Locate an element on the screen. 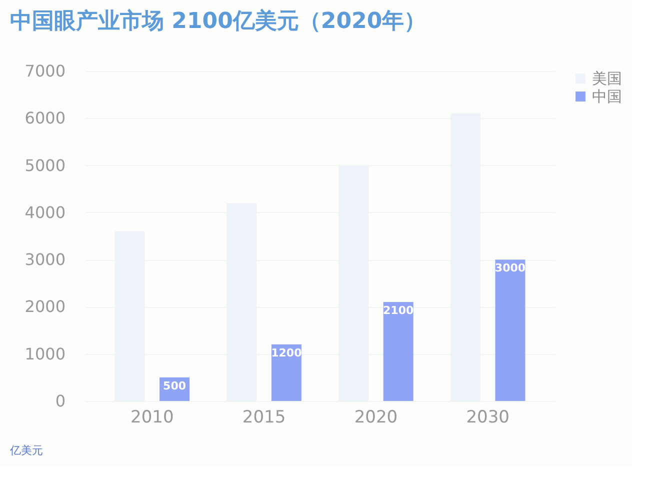 This screenshot has width=666, height=490. legend-label: 美国 is located at coordinates (607, 79).